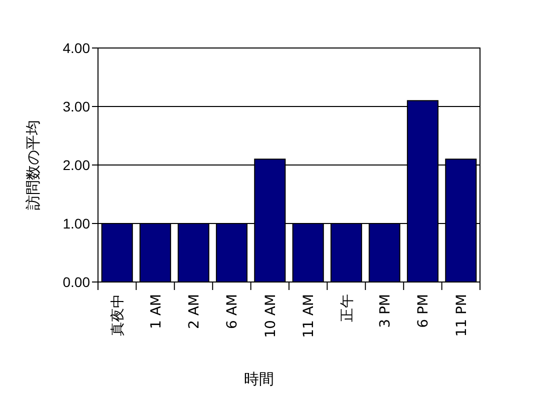 This screenshot has width=548, height=398. Describe the element at coordinates (76, 165) in the screenshot. I see `y-tick-label: 2.00` at that location.